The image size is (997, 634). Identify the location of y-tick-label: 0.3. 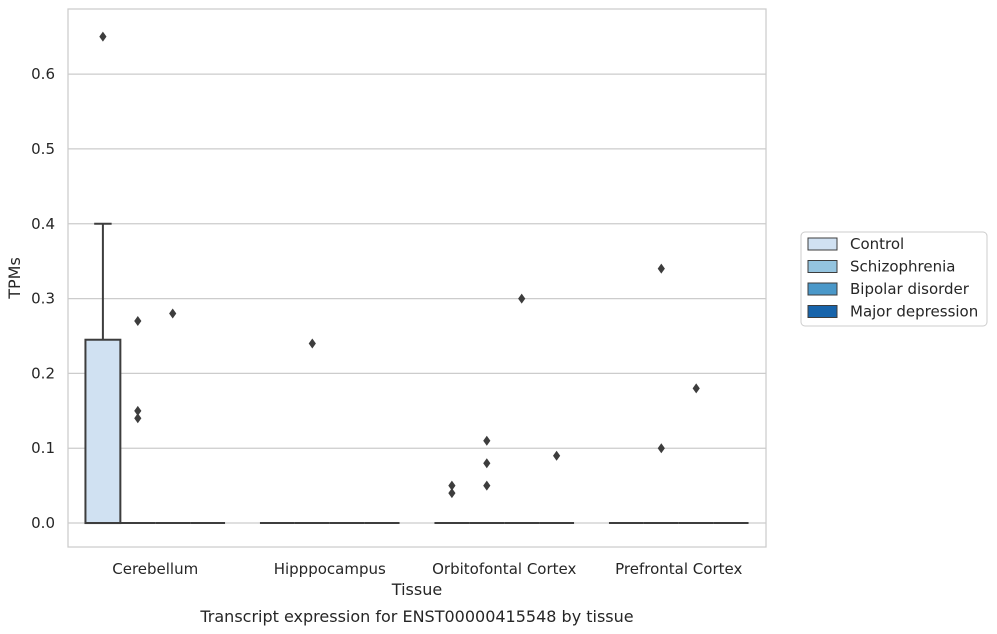
(43, 299).